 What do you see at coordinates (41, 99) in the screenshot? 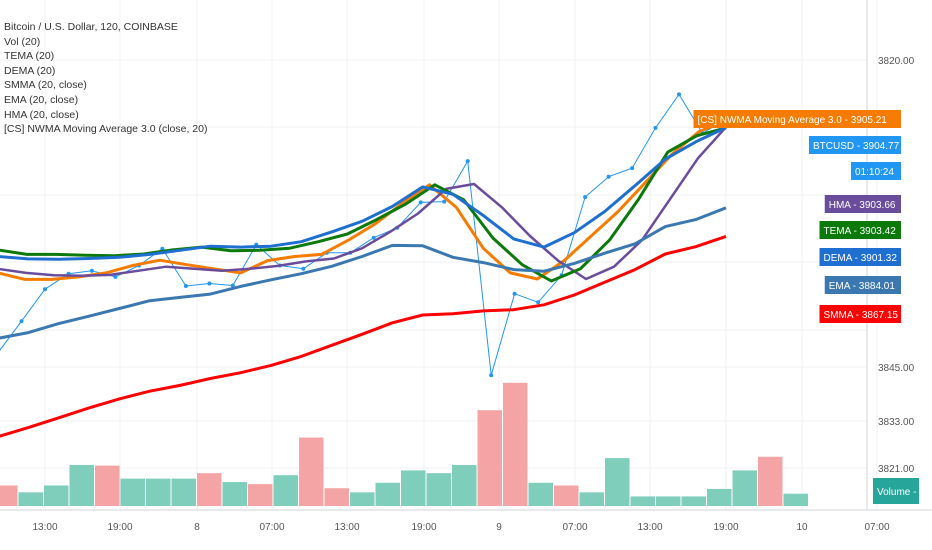
I see `legend-ema: EMA (20, close)` at bounding box center [41, 99].